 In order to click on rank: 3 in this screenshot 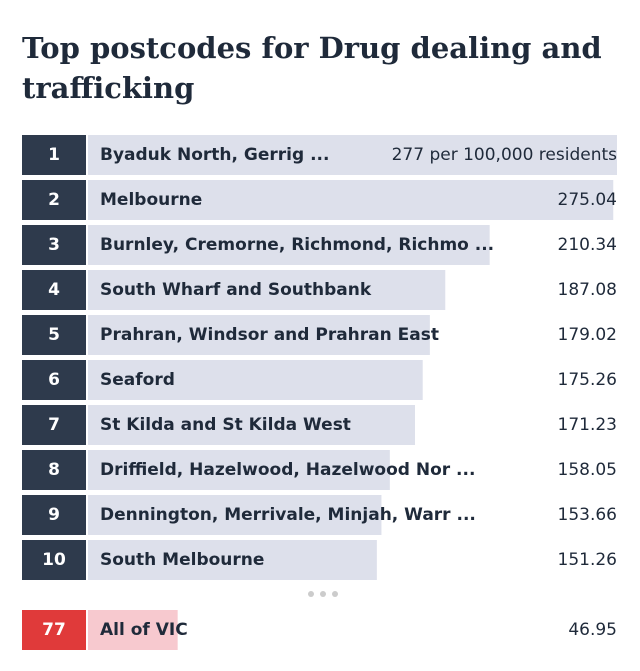, I will do `click(54, 245)`.